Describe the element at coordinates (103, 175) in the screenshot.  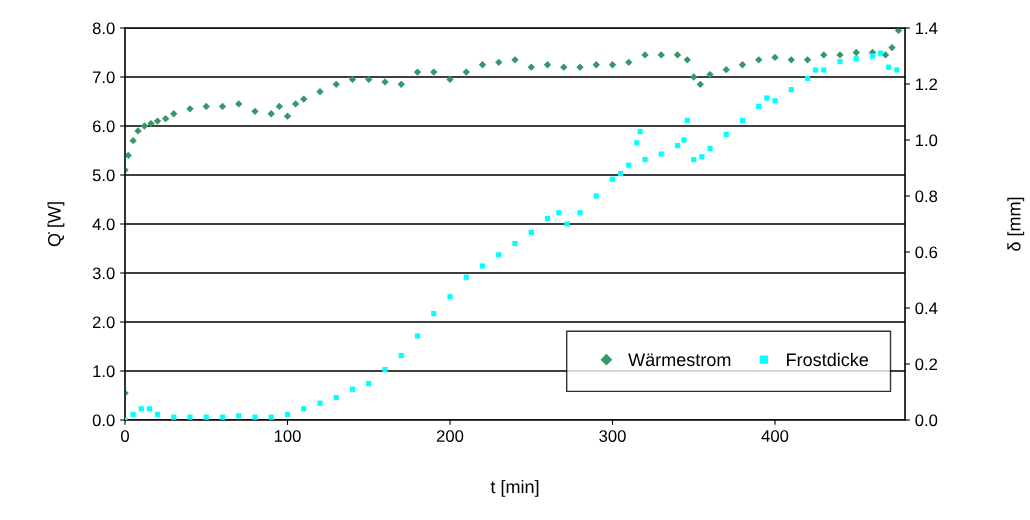
I see `y-tick-label: 5.0` at that location.